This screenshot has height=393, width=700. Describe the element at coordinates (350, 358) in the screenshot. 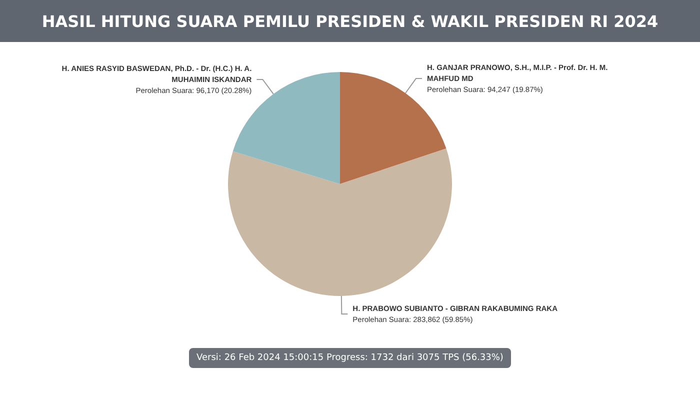

I see `text: Versi: 26 Feb 2024 15:00:15 Progress: 1732 dari 3075 TPS (56.33%)` at that location.